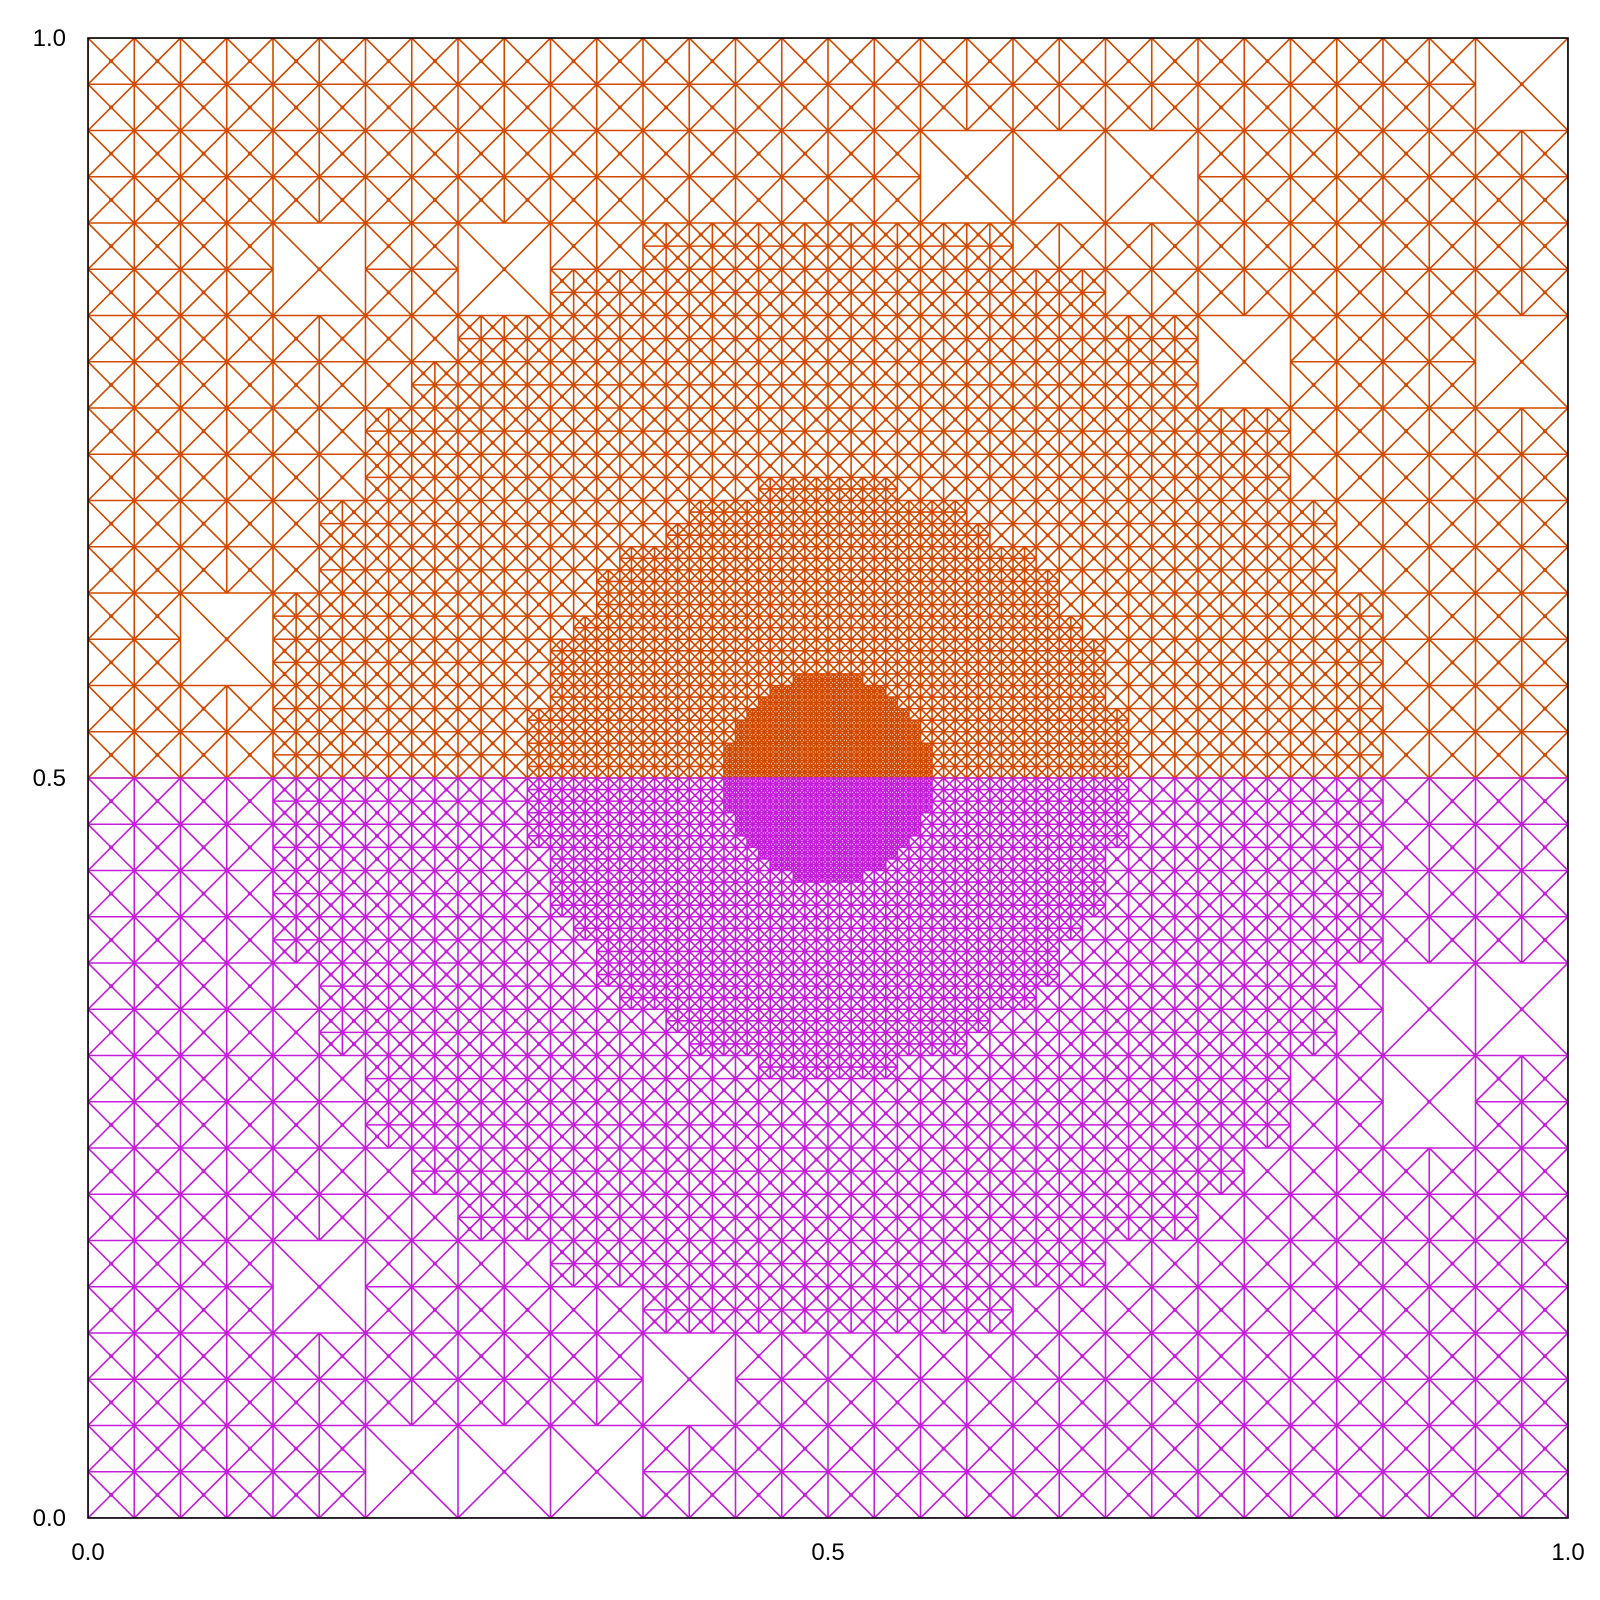 This screenshot has height=1600, width=1600. I want to click on x-tick-label-right: 1.0, so click(1567, 1552).